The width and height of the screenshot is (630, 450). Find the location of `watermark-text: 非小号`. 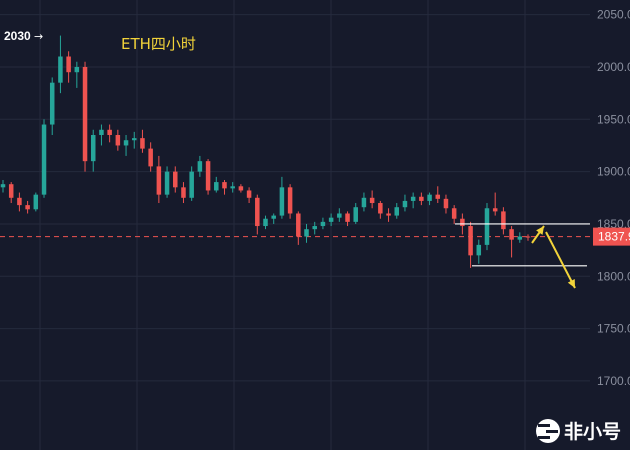

watermark-text: 非小号 is located at coordinates (592, 432).